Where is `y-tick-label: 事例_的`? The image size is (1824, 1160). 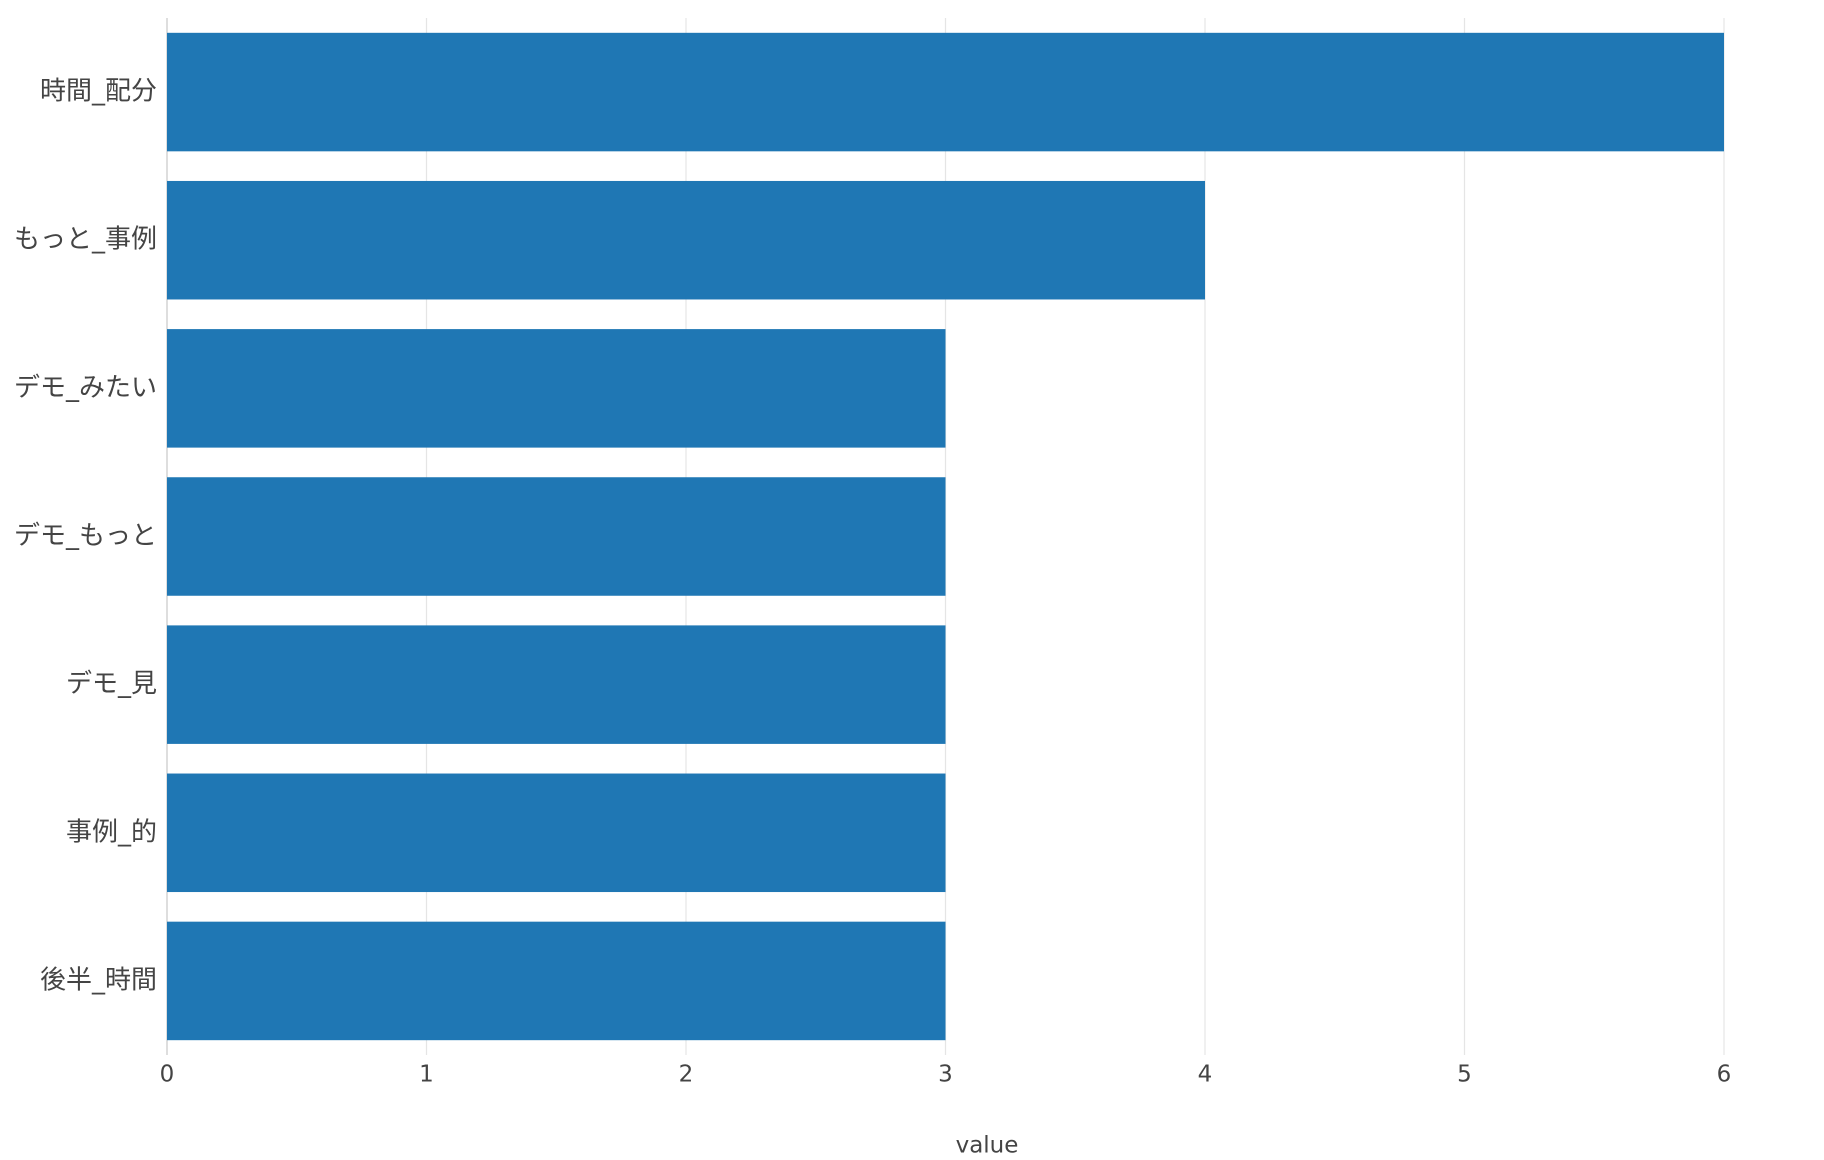 y-tick-label: 事例_的 is located at coordinates (111, 832).